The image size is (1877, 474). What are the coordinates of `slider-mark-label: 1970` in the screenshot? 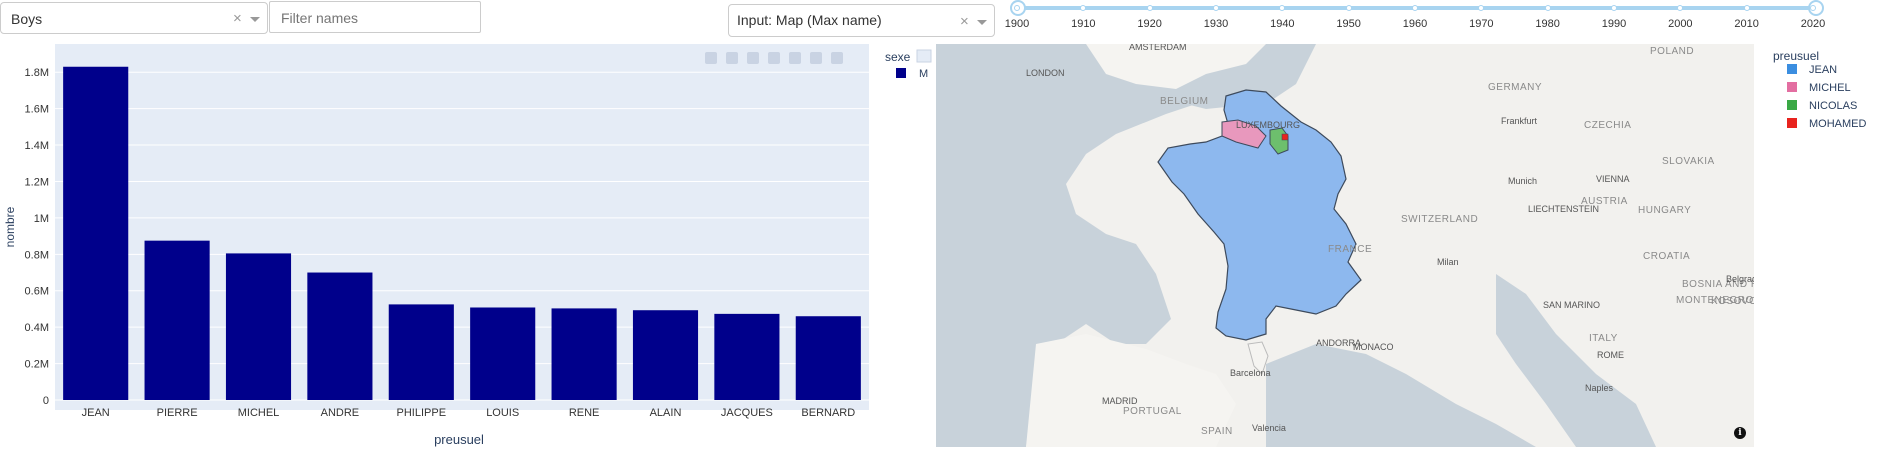 It's located at (1481, 24).